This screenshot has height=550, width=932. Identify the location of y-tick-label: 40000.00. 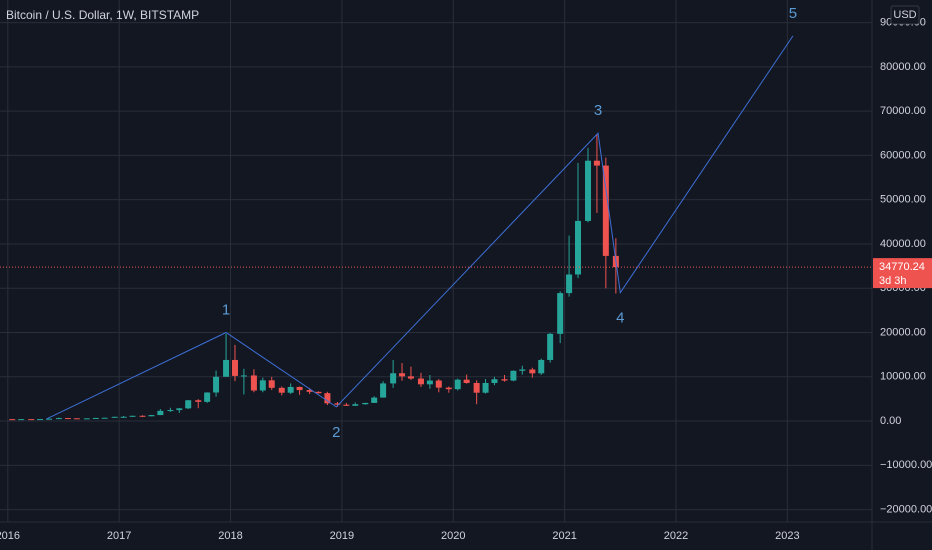
(903, 244).